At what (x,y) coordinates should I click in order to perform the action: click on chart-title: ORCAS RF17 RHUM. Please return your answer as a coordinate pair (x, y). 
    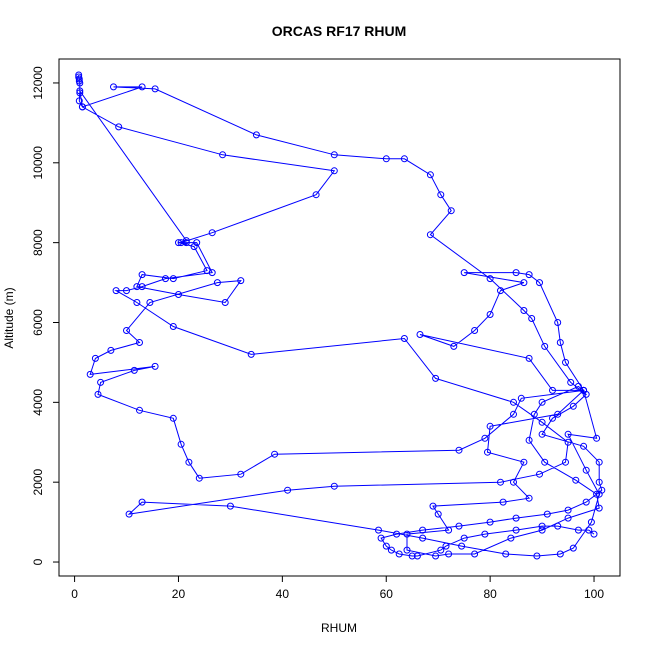
    Looking at the image, I should click on (339, 31).